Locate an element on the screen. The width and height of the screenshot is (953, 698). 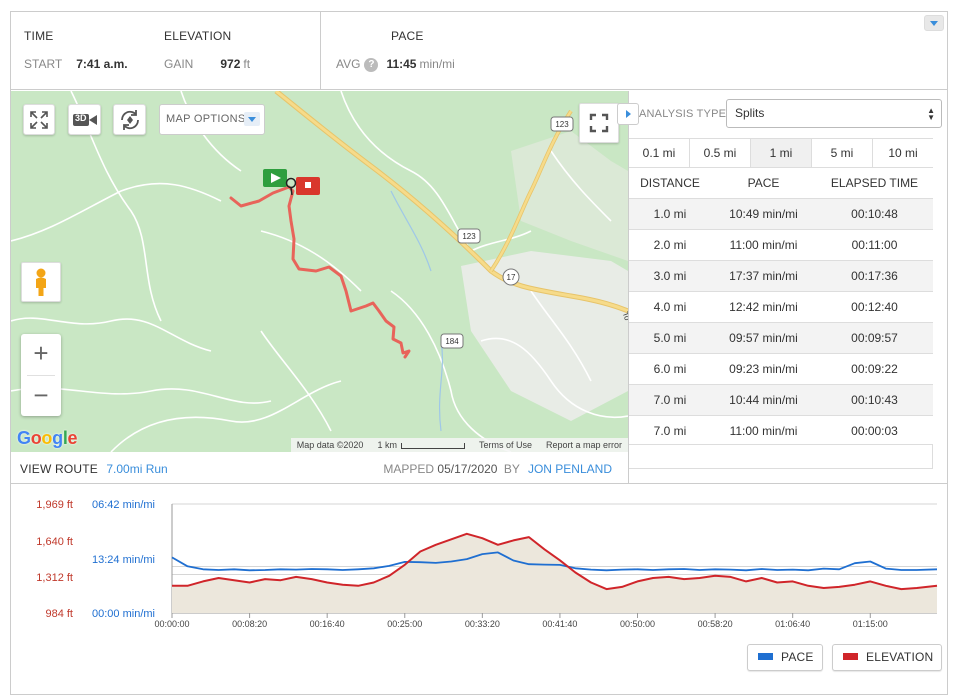
split-elapsed: 00:09:57 is located at coordinates (874, 338).